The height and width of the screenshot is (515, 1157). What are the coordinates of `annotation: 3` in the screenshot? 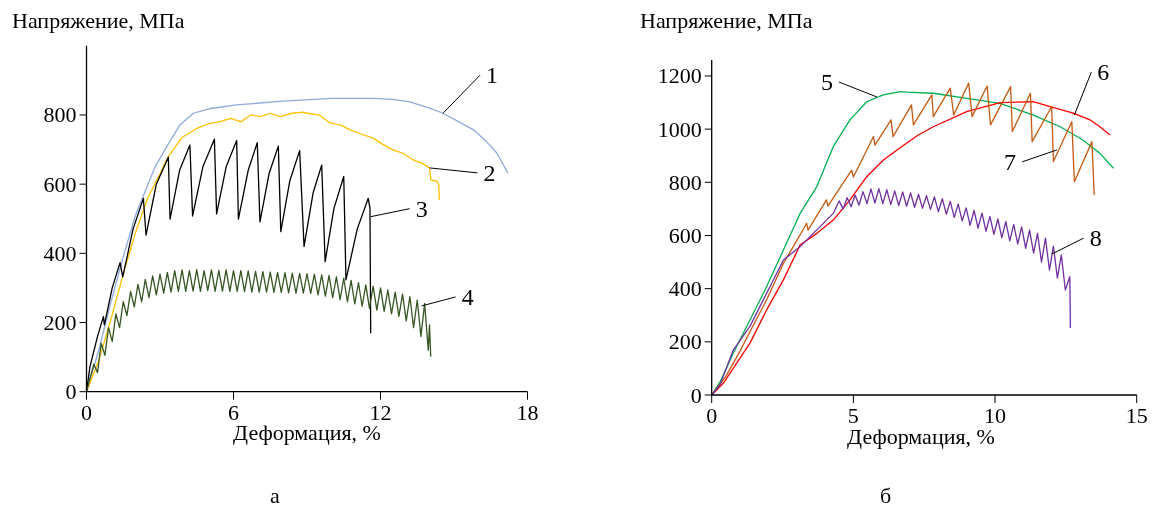 It's located at (421, 208).